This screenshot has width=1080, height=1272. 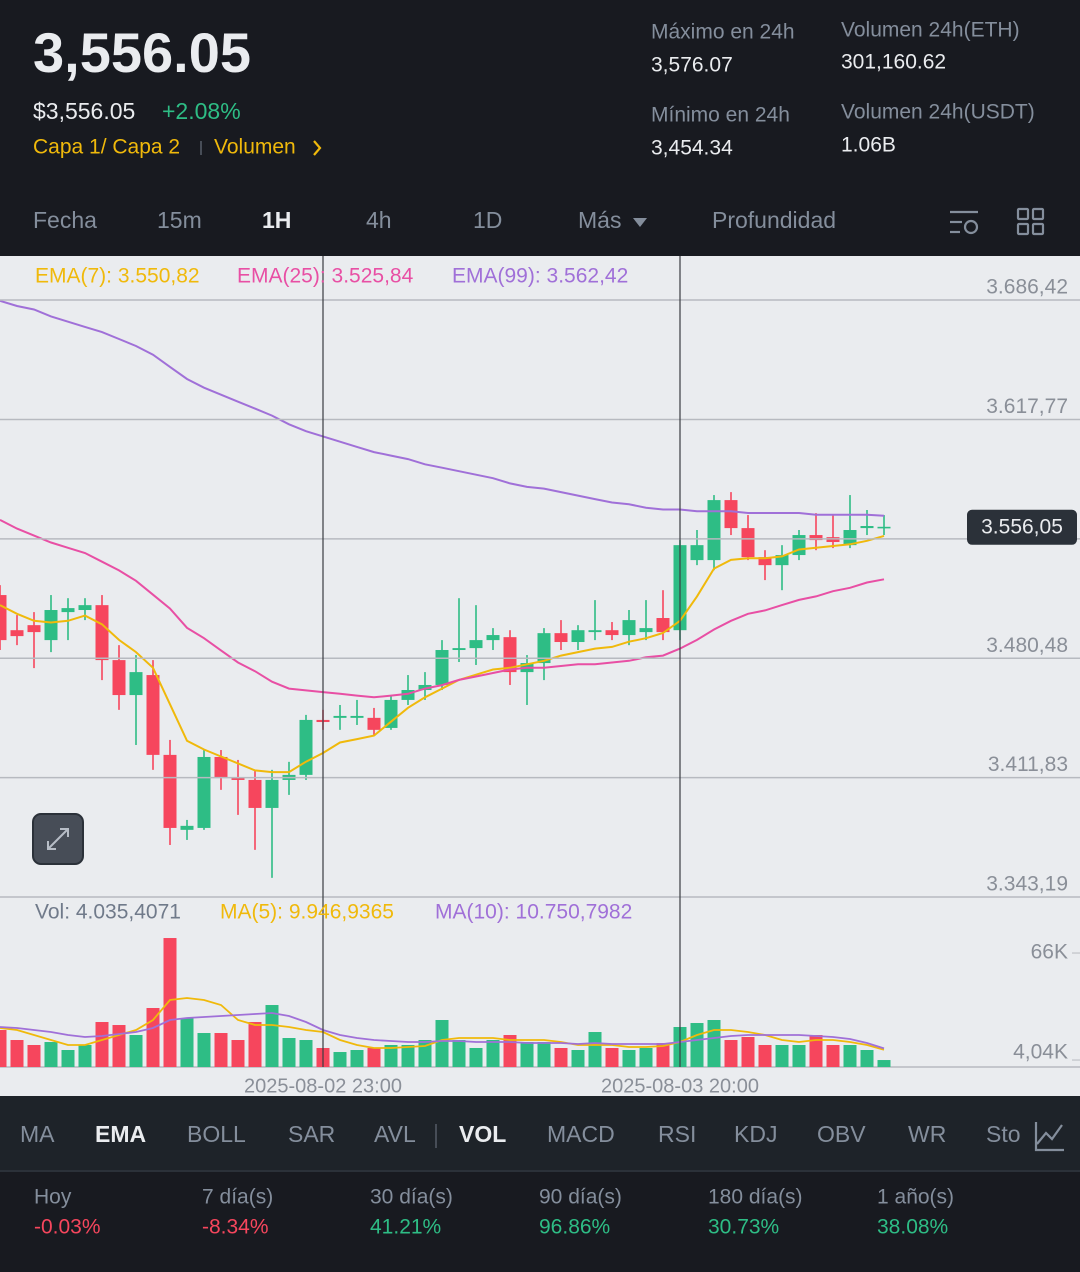 I want to click on x-tick-label: 2025-08-02 23:00, so click(x=323, y=1086).